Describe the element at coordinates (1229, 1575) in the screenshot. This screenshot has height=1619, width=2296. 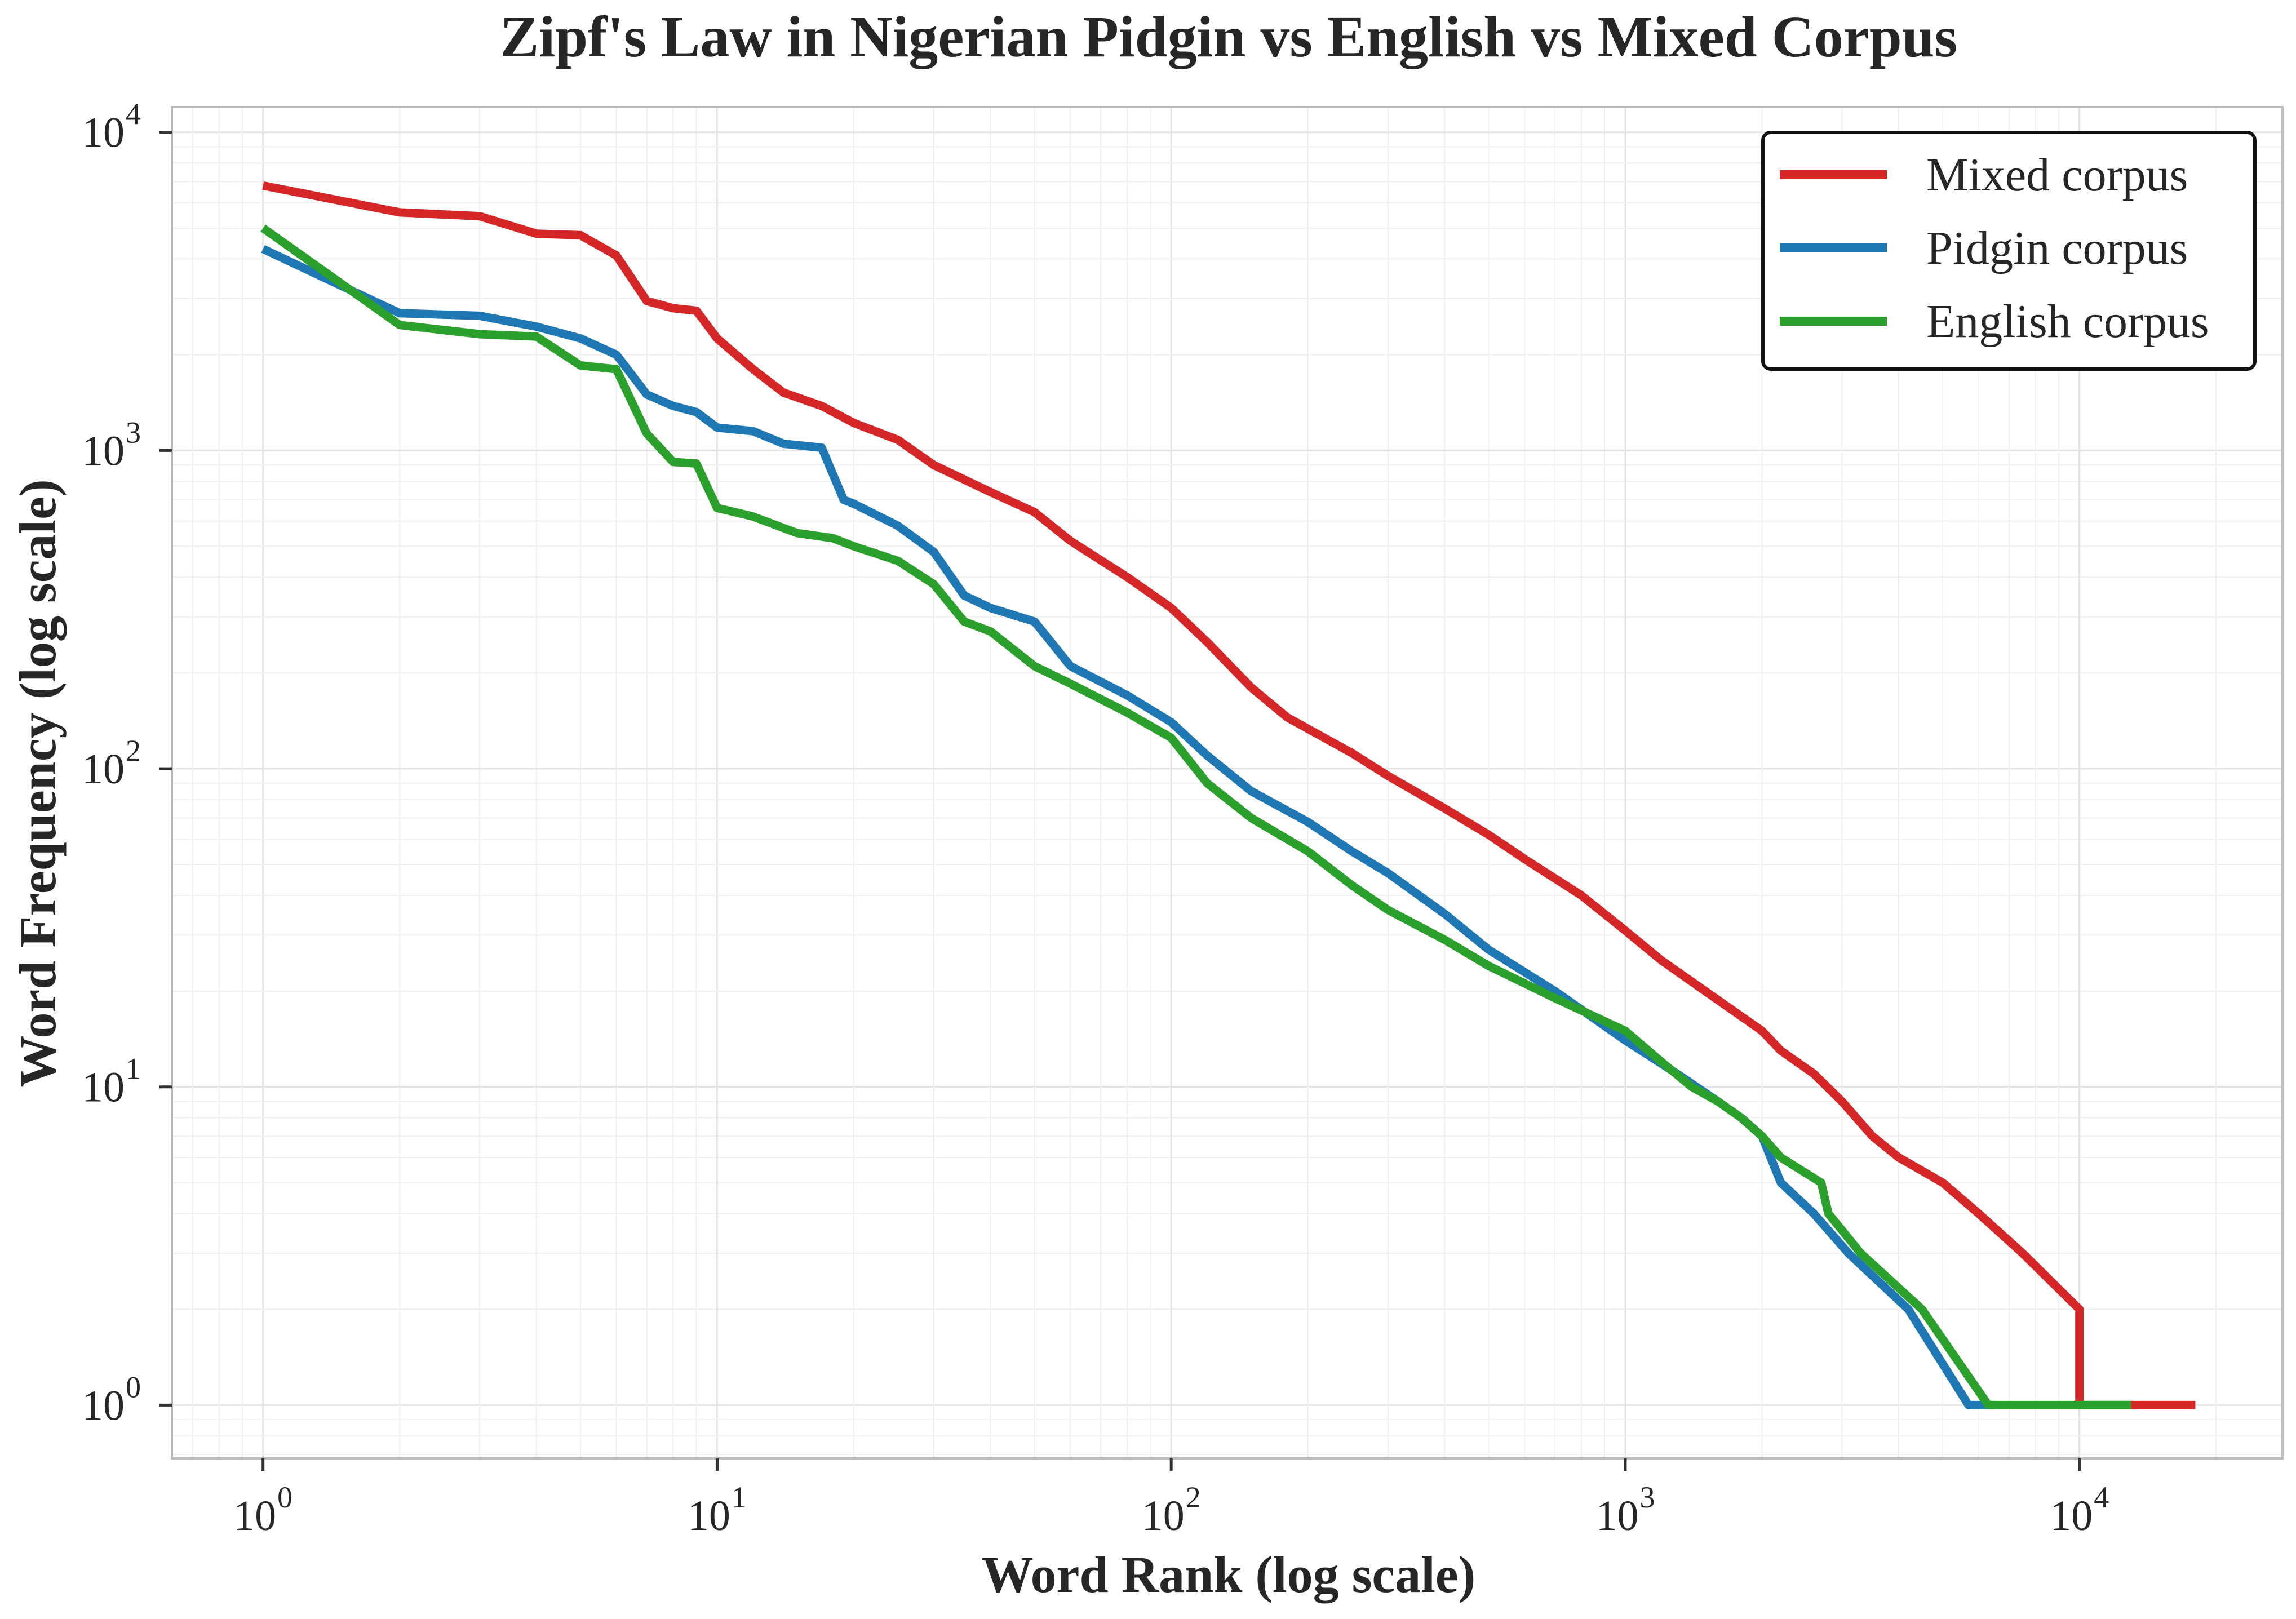
I see `x-axis-label: Word Rank (log scale)` at that location.